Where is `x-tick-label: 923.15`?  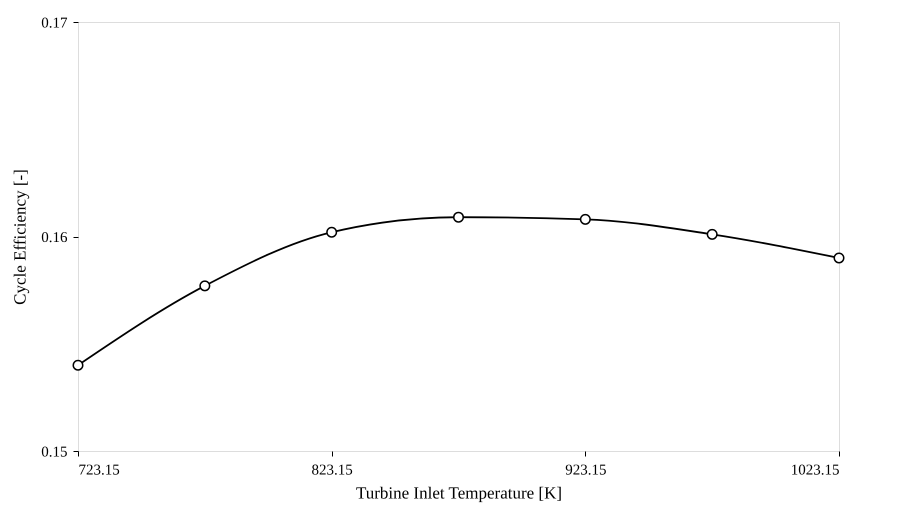 x-tick-label: 923.15 is located at coordinates (585, 470).